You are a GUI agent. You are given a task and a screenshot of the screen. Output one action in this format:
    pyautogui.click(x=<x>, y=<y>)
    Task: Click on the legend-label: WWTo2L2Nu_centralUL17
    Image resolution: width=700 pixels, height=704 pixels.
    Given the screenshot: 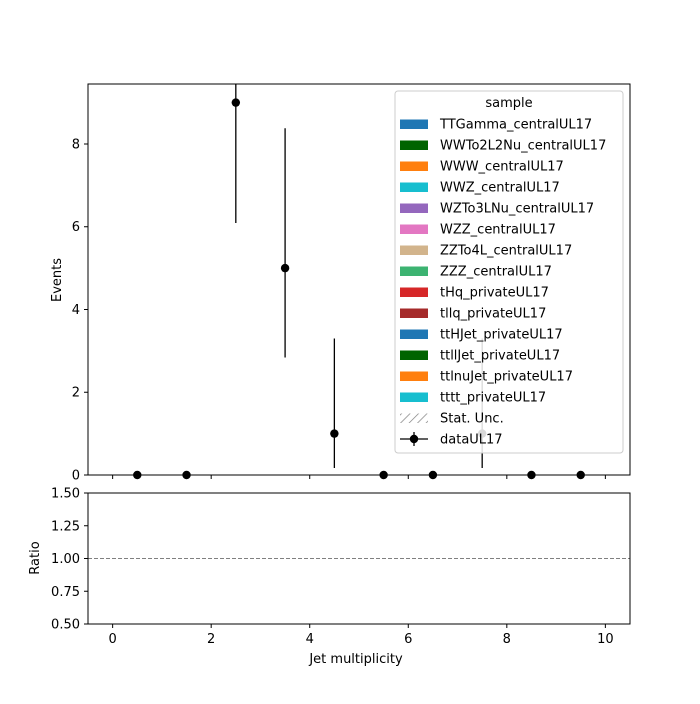 What is the action you would take?
    pyautogui.click(x=523, y=146)
    